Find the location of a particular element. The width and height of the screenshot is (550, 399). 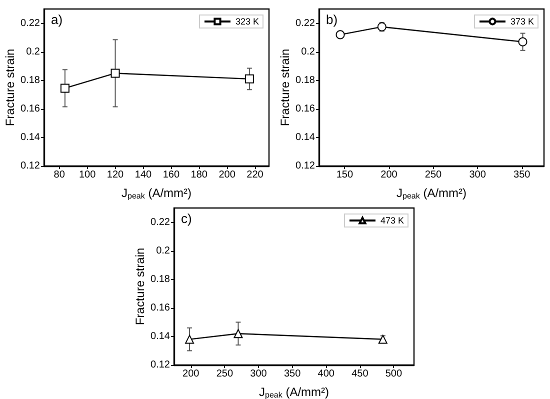

x-tick-label: 160 is located at coordinates (171, 175).